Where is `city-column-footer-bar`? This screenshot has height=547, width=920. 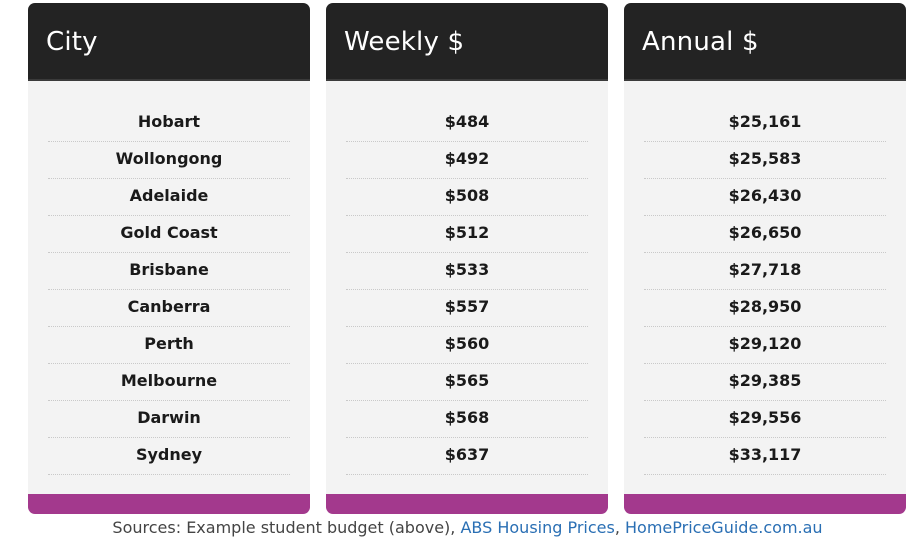
city-column-footer-bar is located at coordinates (169, 504).